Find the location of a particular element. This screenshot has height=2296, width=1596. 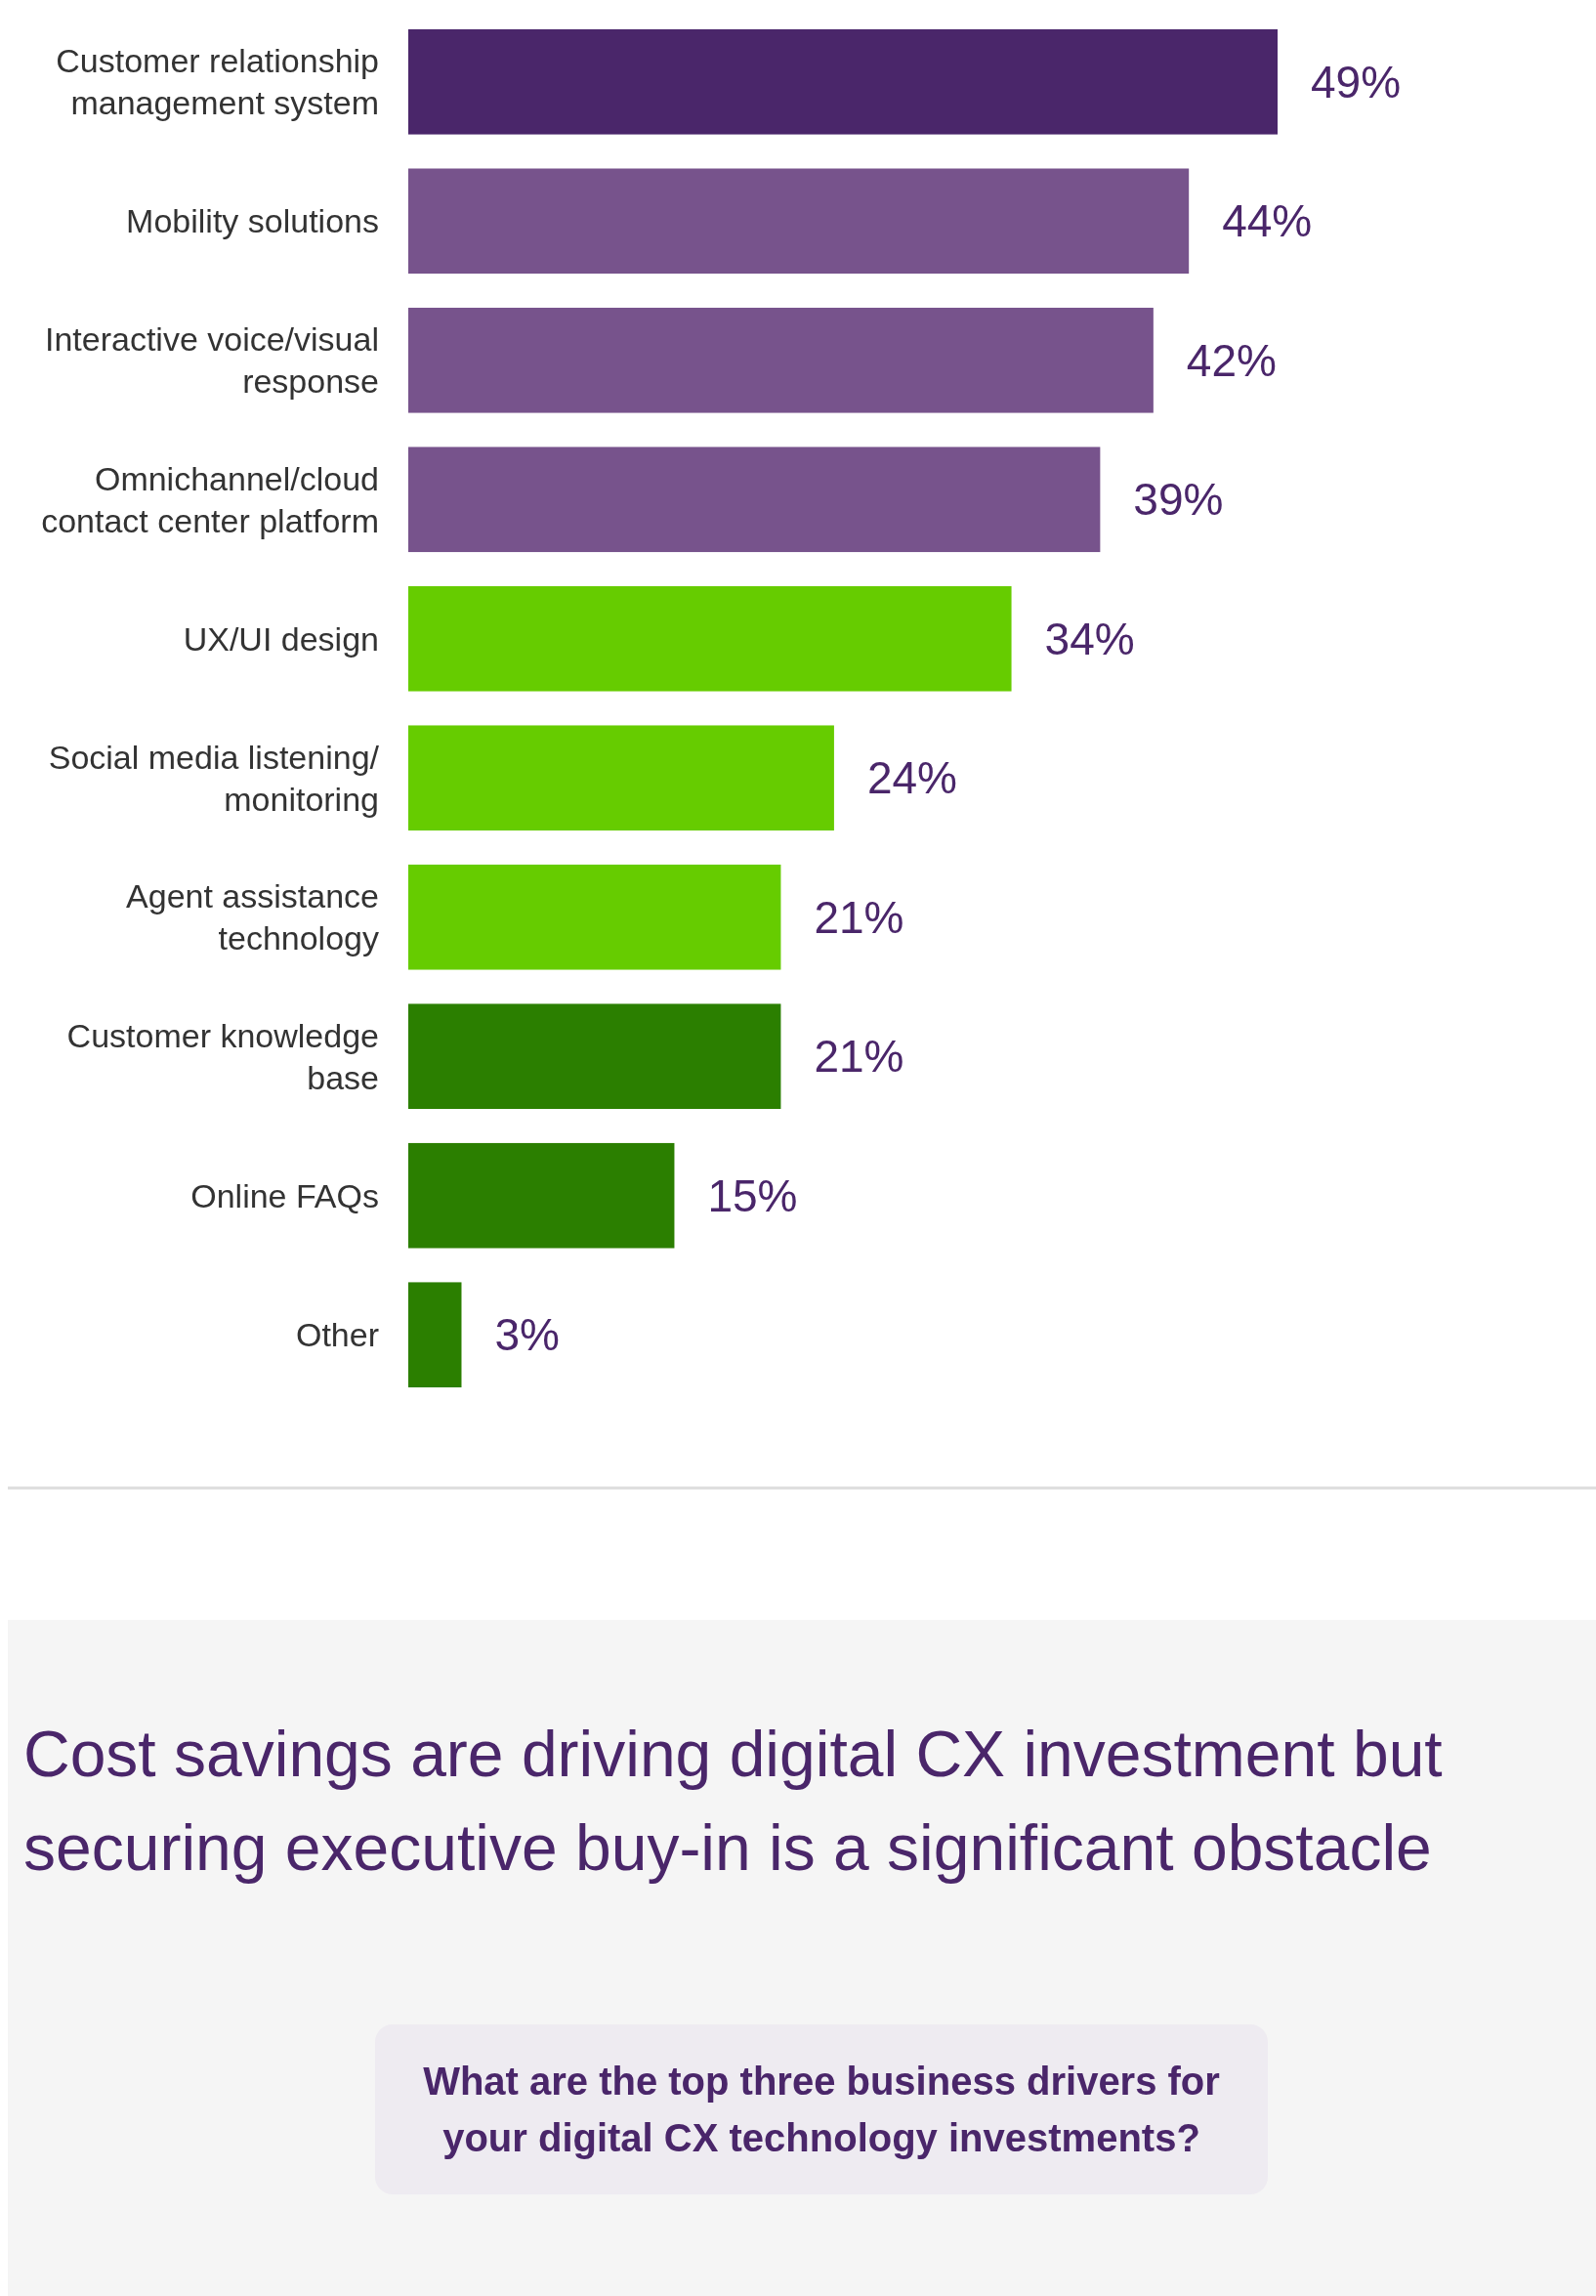

data-label: 34% is located at coordinates (1089, 638).